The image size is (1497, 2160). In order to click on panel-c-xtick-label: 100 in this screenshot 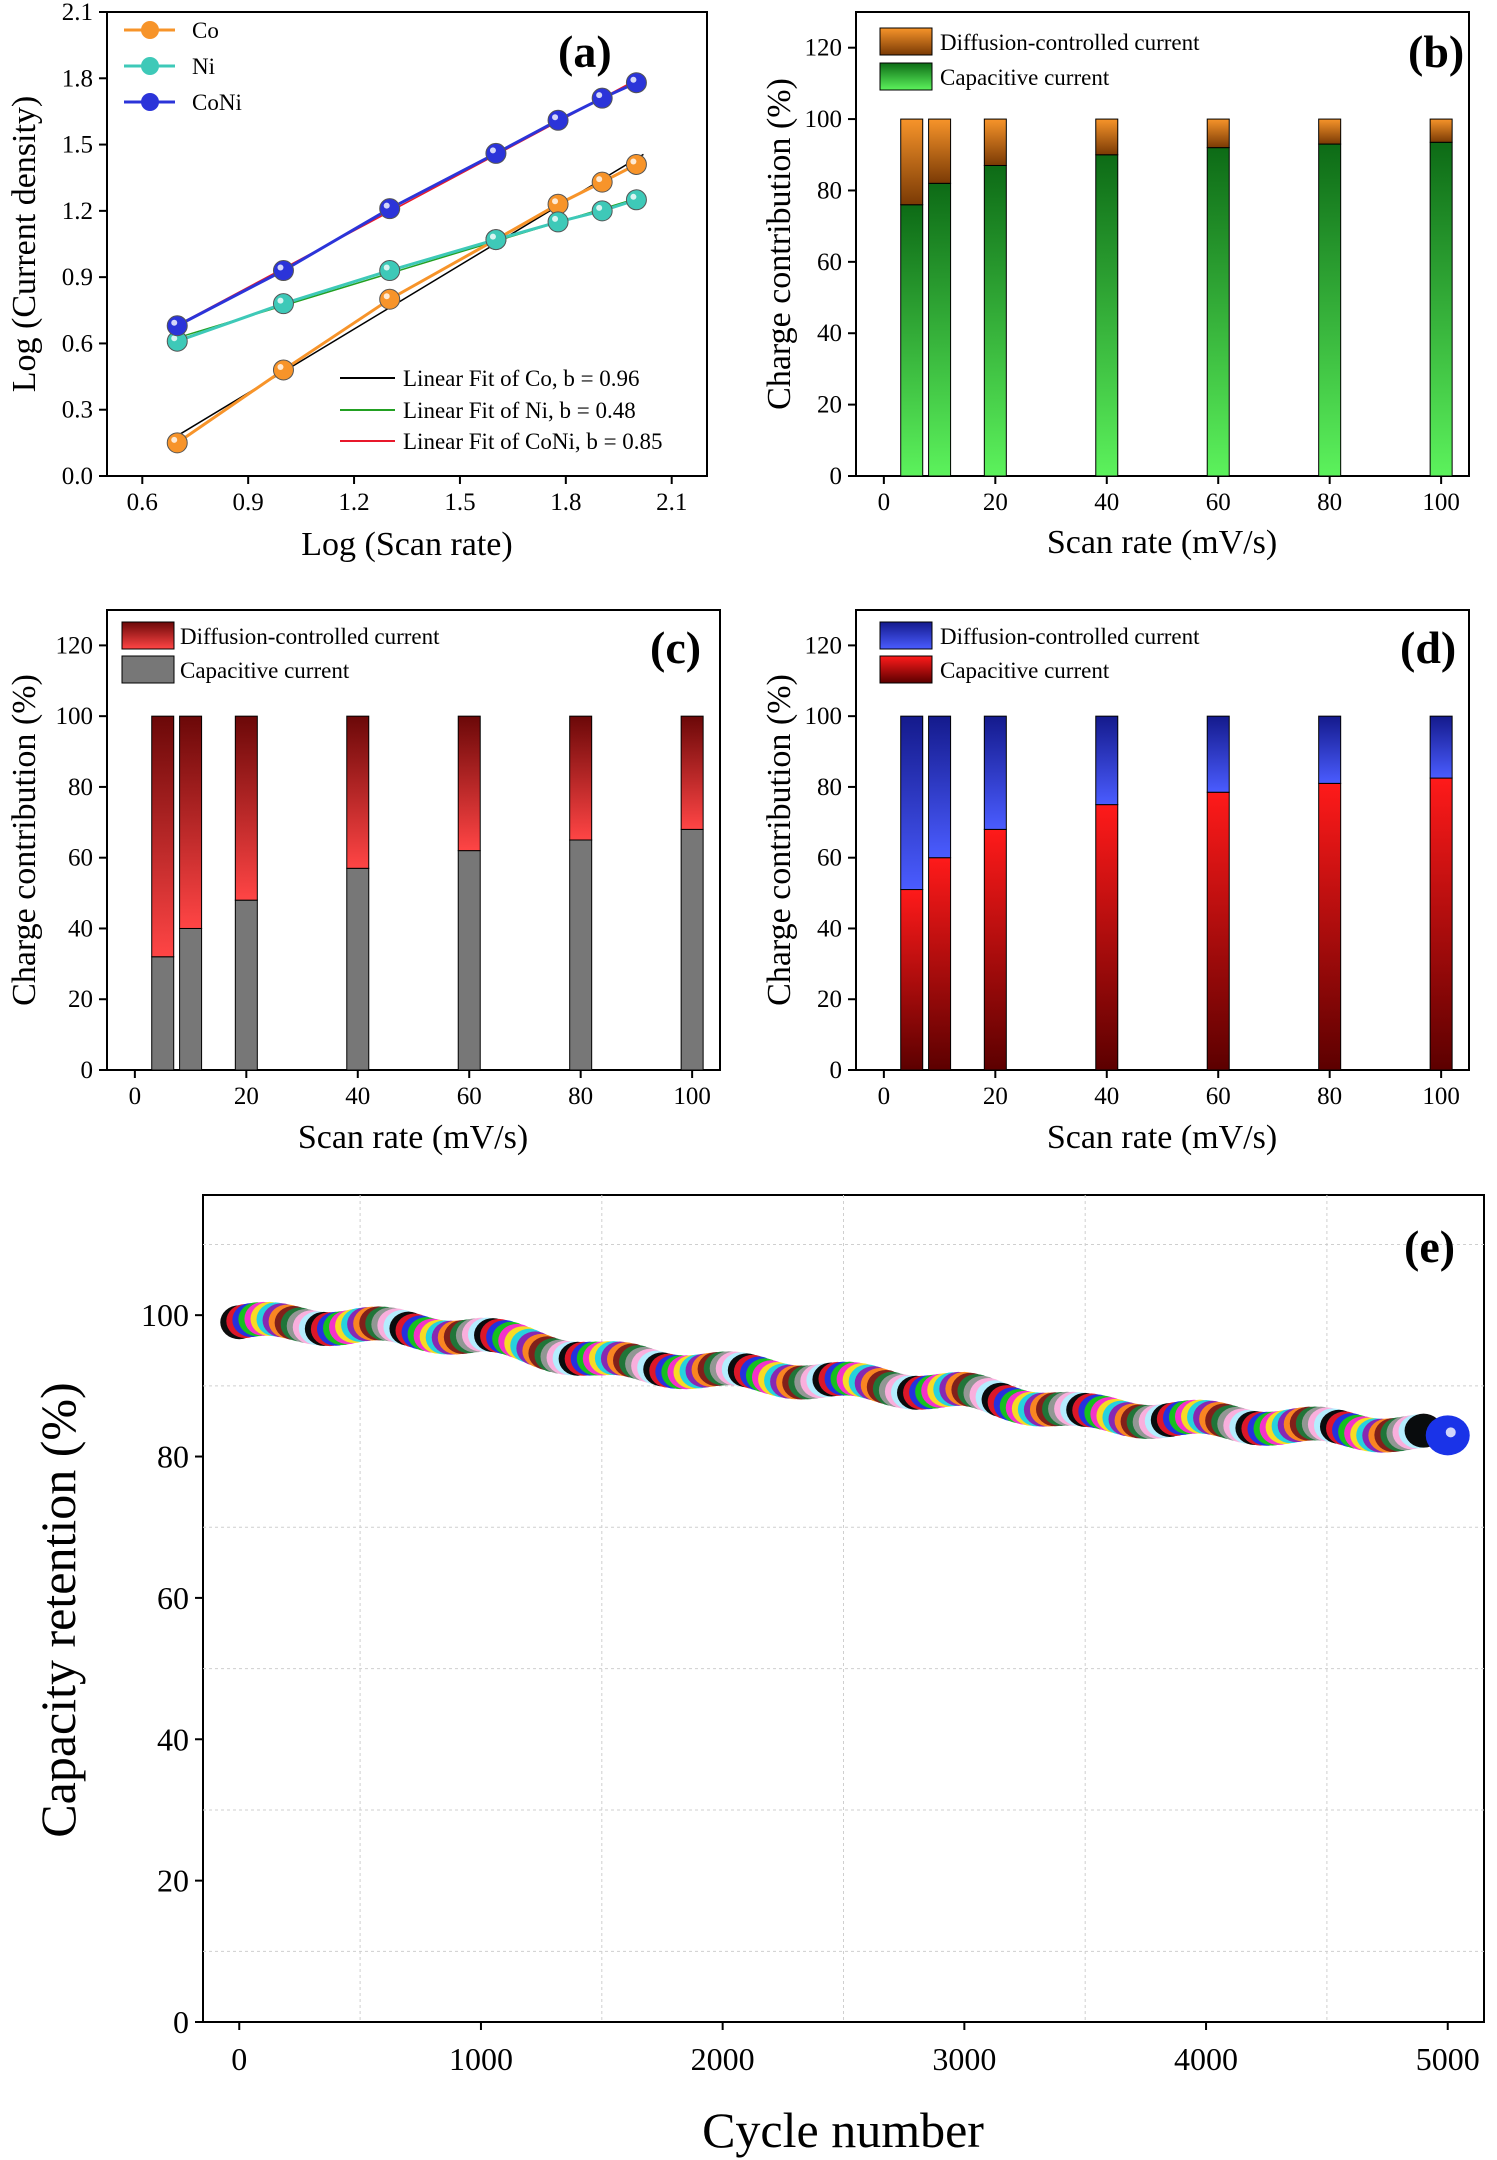, I will do `click(692, 1096)`.